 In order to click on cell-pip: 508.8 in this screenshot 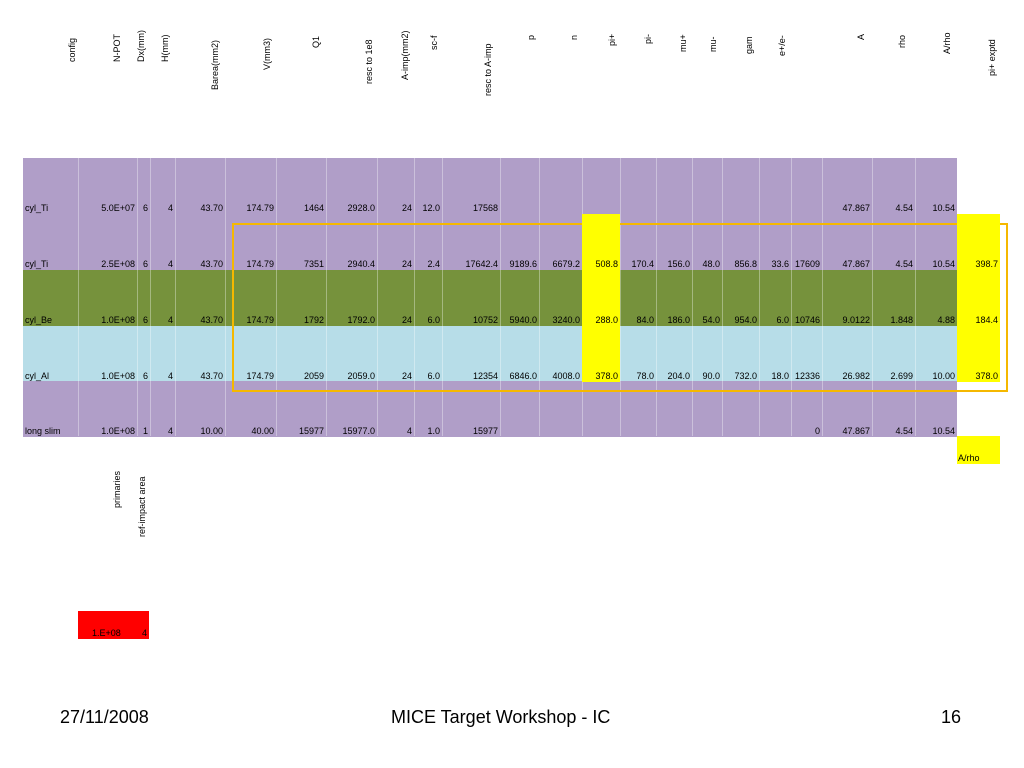, I will do `click(606, 264)`.